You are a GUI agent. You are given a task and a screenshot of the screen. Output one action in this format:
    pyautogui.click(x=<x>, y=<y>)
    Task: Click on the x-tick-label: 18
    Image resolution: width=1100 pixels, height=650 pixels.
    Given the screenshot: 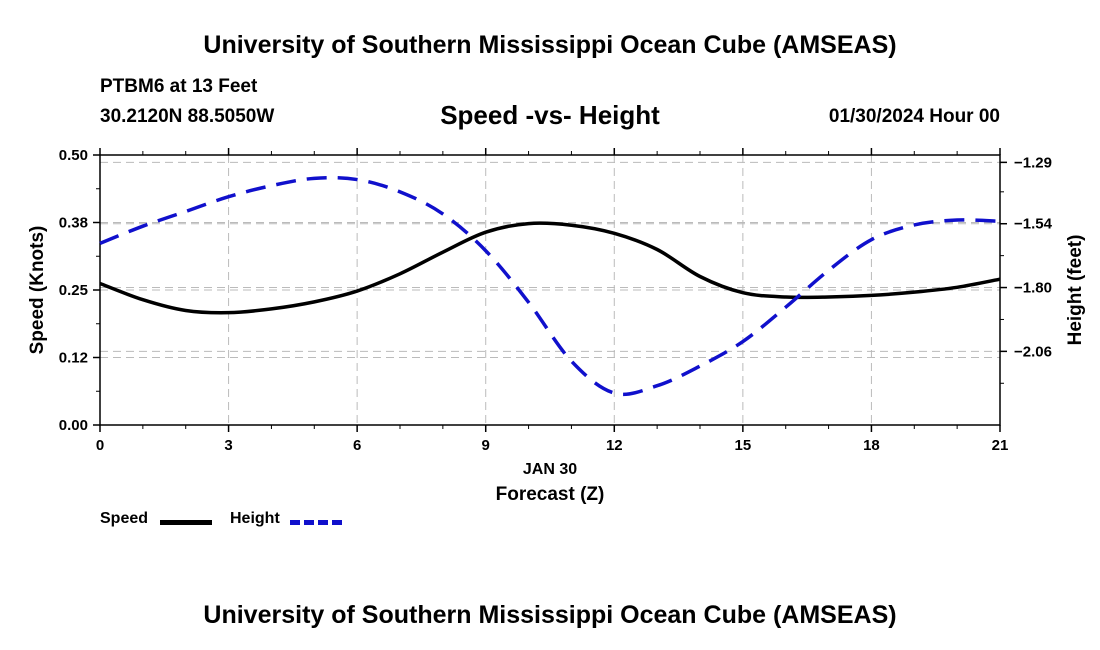 What is the action you would take?
    pyautogui.click(x=871, y=445)
    